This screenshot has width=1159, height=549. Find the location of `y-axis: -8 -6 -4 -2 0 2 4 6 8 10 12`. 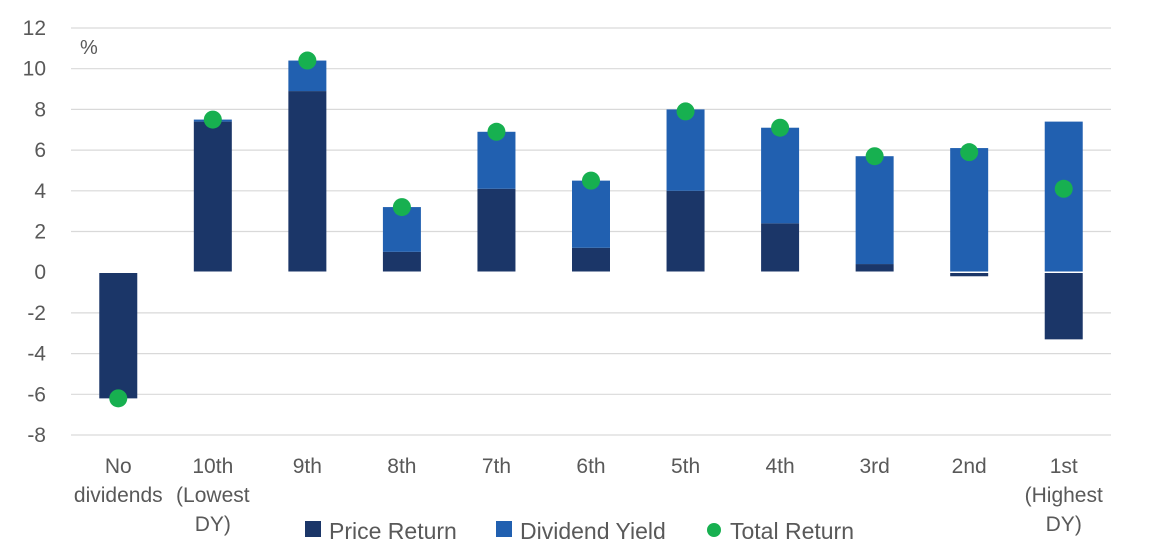

y-axis: -8 -6 -4 -2 0 2 4 6 8 10 12 is located at coordinates (35, 232).